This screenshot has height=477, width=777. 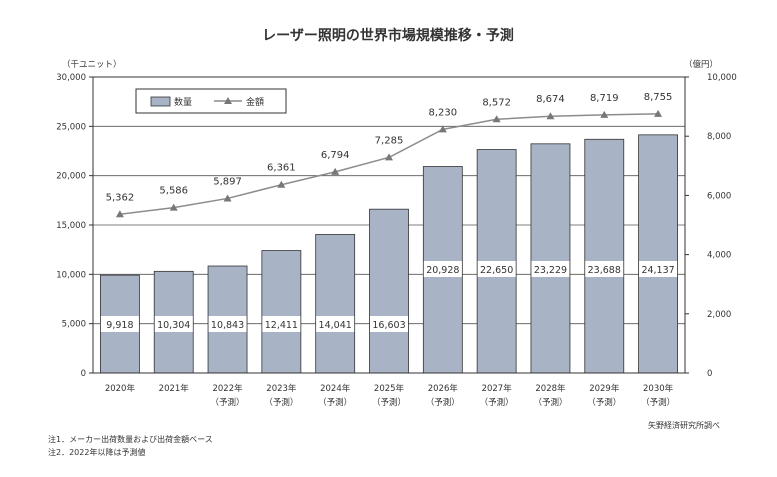 What do you see at coordinates (92, 64) in the screenshot?
I see `left-axis-unit: （千ユニット）` at bounding box center [92, 64].